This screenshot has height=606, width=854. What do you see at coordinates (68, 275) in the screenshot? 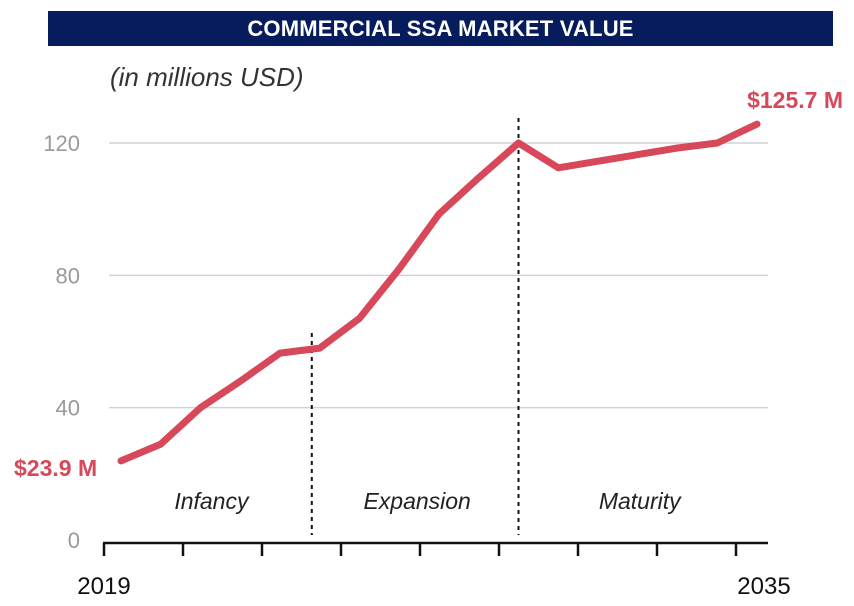
I see `y-tick-label-80: 80` at bounding box center [68, 275].